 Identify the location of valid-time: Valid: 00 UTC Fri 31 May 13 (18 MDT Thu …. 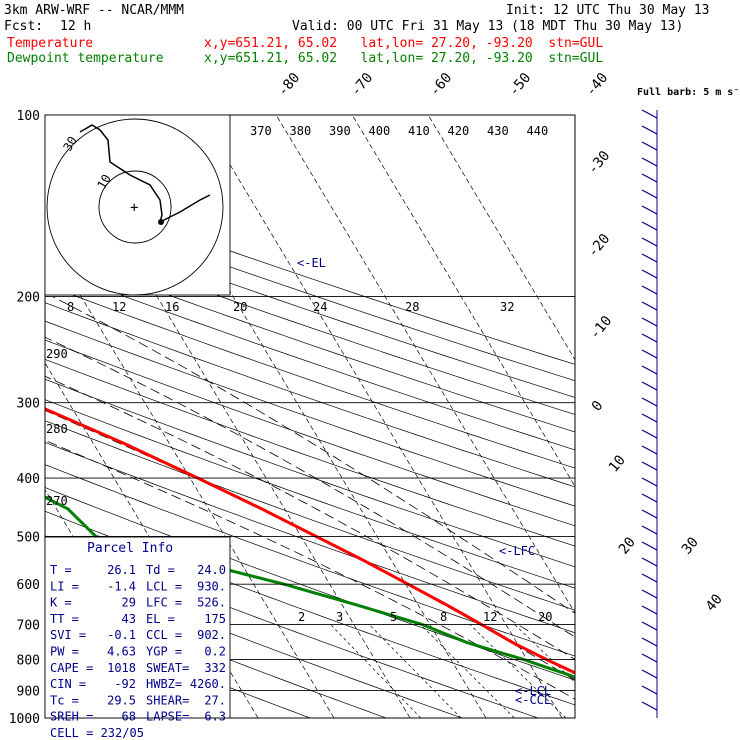
(488, 26).